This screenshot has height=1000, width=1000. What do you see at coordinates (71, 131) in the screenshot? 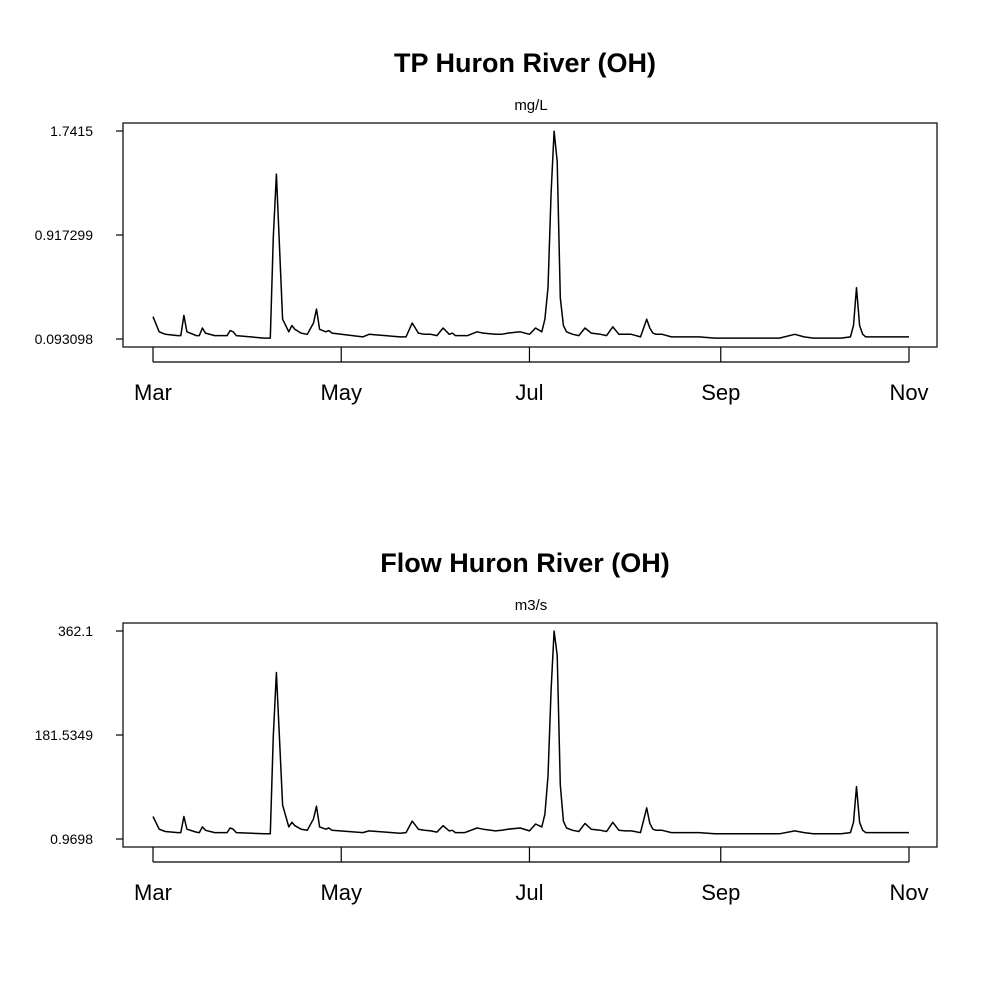
I see `y-tick-label: 1.7415` at bounding box center [71, 131].